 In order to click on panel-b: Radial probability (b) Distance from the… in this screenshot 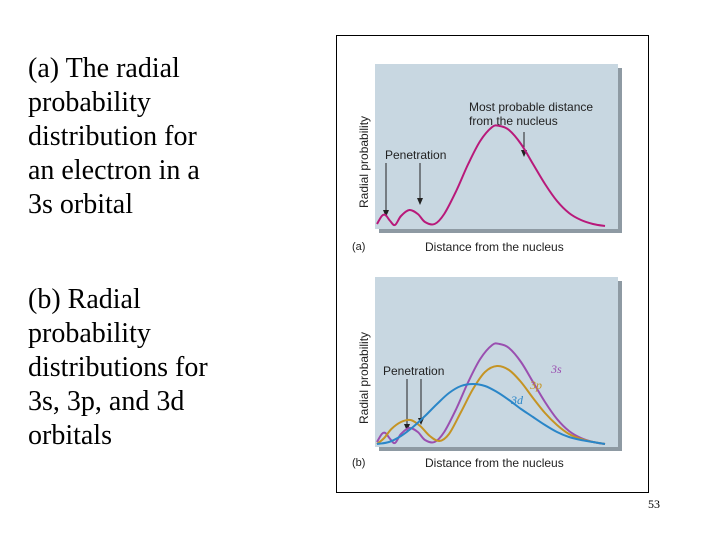, I will do `click(487, 373)`.